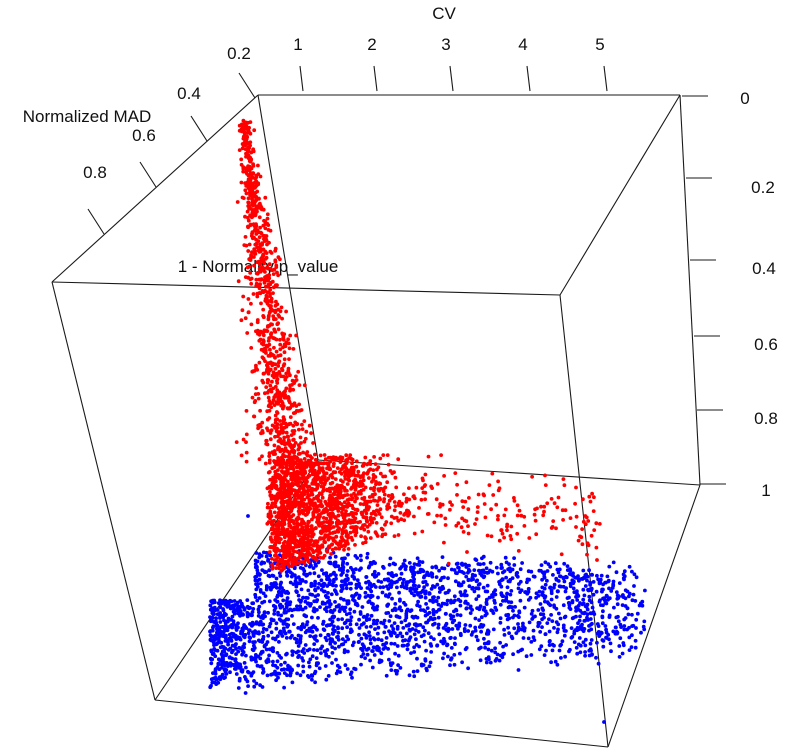  What do you see at coordinates (239, 53) in the screenshot?
I see `mad-tick-label-0.2: 0.2` at bounding box center [239, 53].